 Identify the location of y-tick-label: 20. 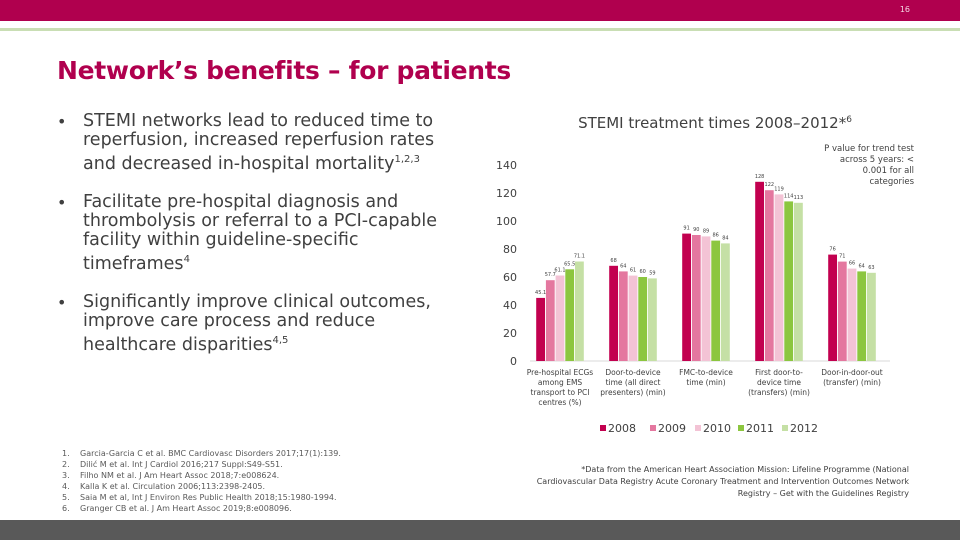
(510, 333).